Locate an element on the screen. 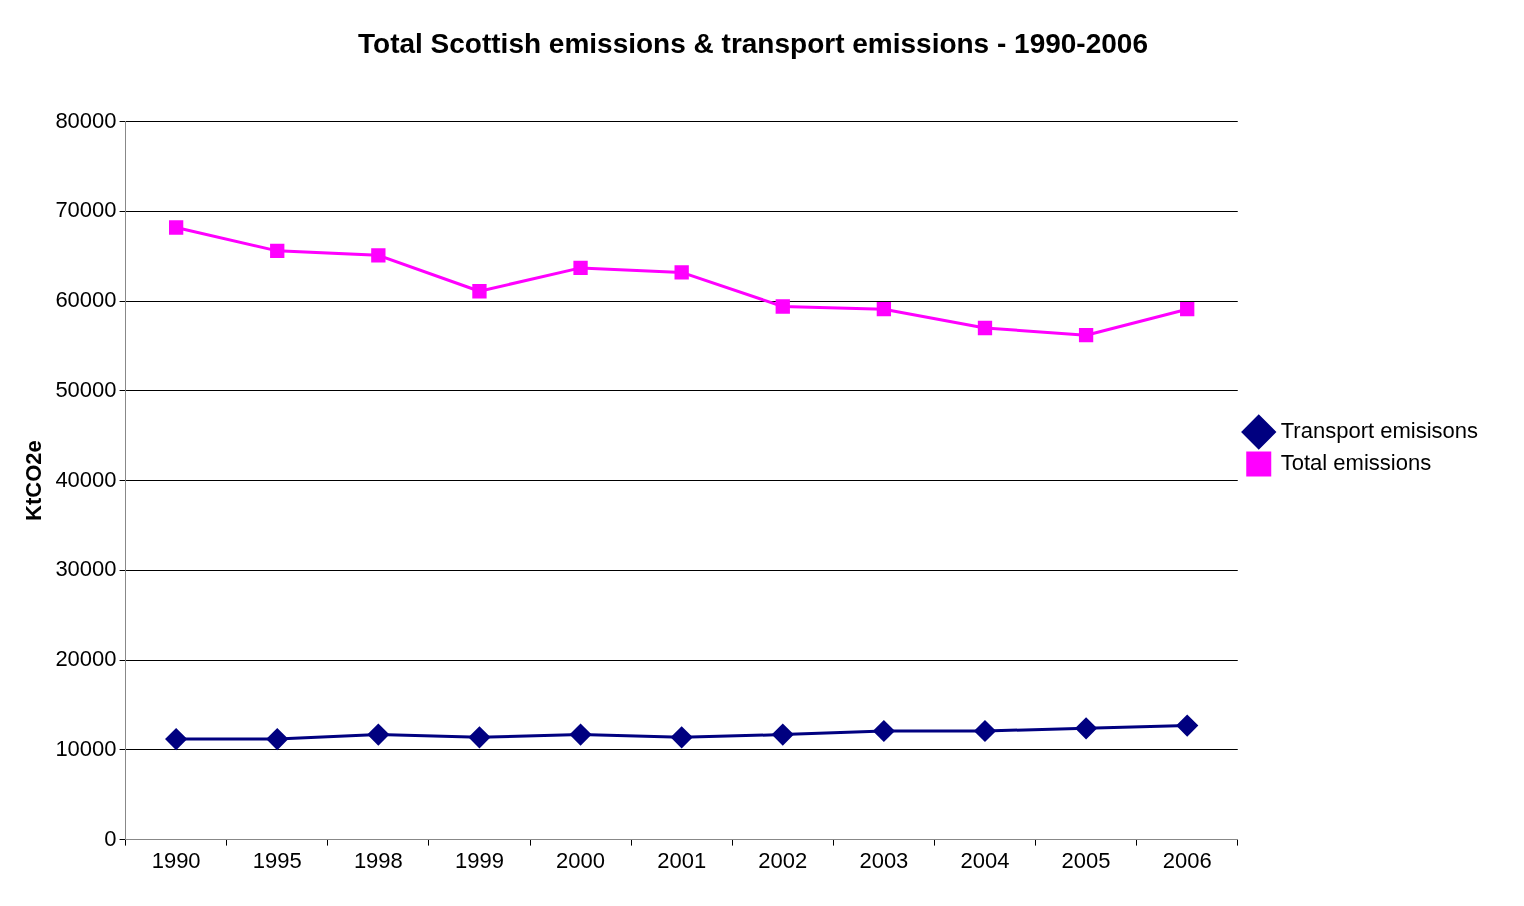 The height and width of the screenshot is (906, 1524). x-tick-label: 2003 is located at coordinates (884, 860).